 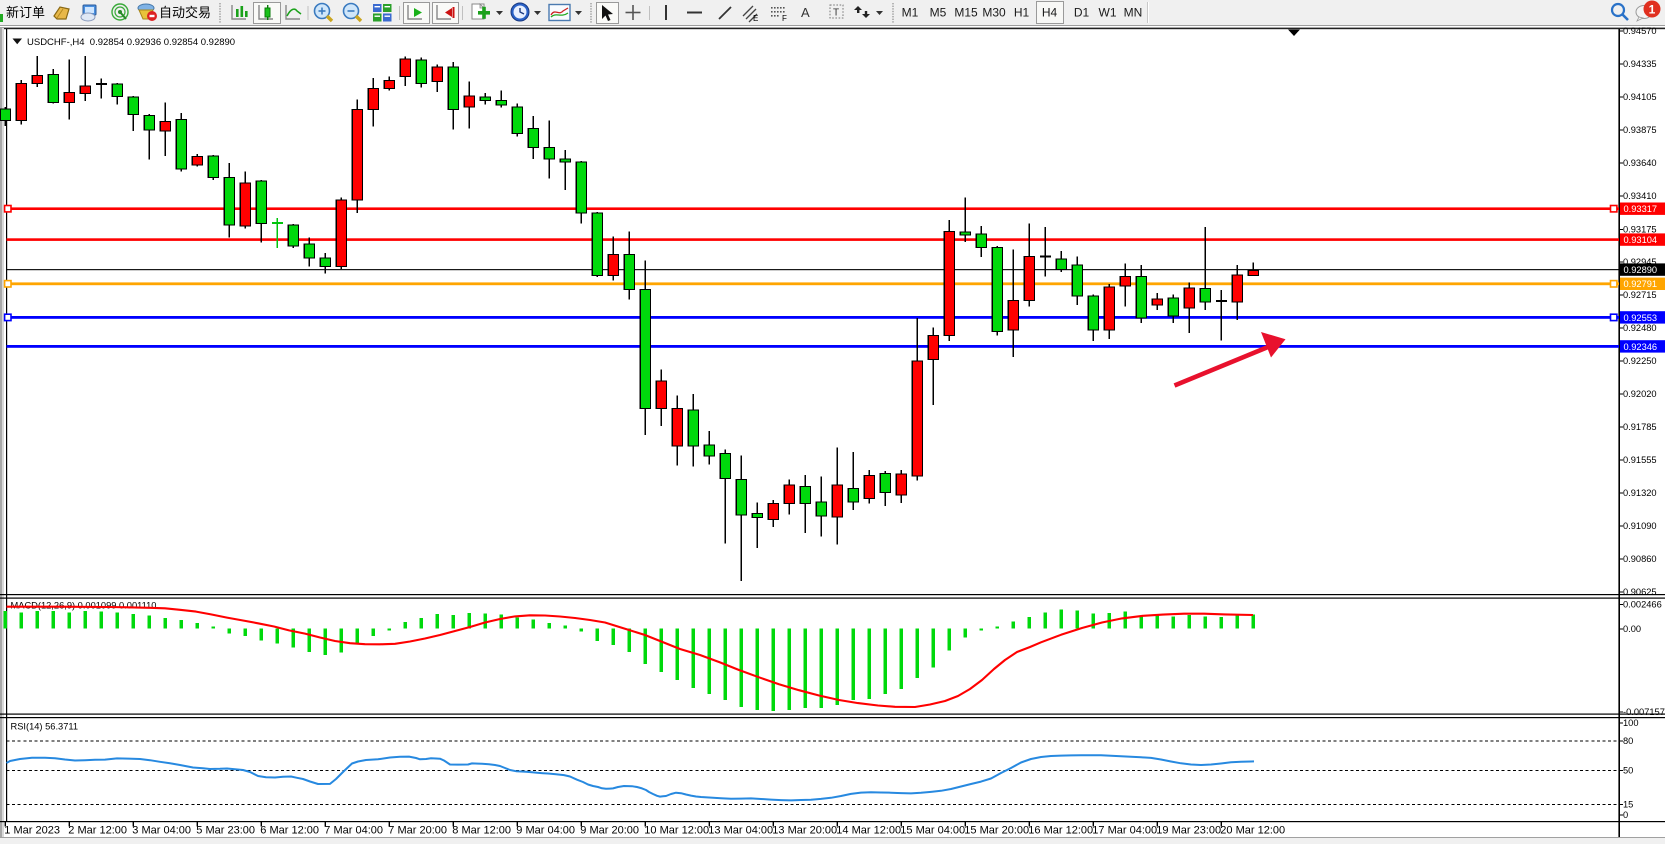 I want to click on svg-text: 2 Mar 12:00, so click(x=97, y=831).